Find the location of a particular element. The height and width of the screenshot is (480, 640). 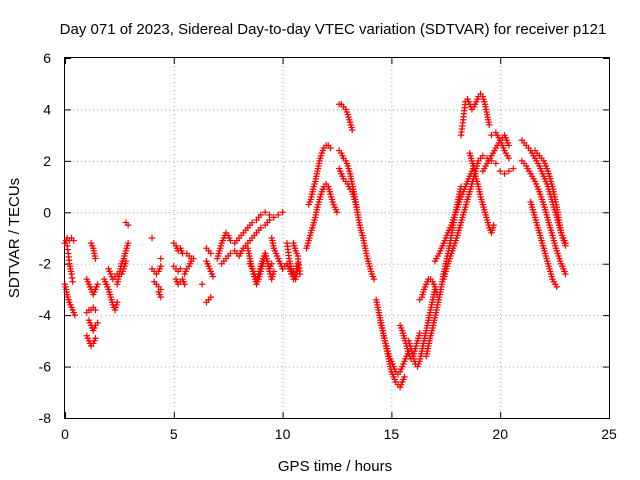

y-tick-label: 6 is located at coordinates (47, 58).